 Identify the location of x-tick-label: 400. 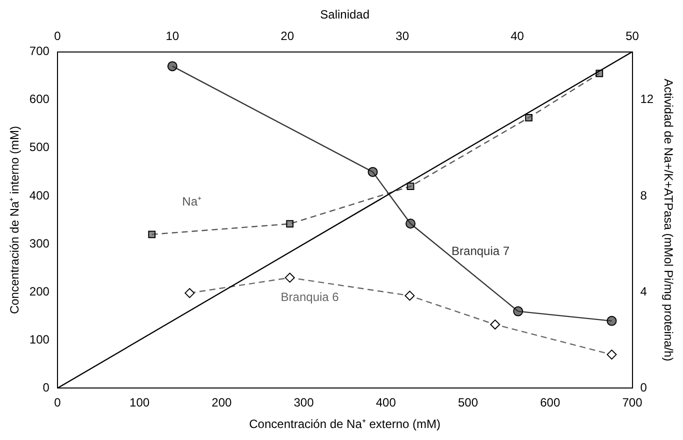
(386, 403).